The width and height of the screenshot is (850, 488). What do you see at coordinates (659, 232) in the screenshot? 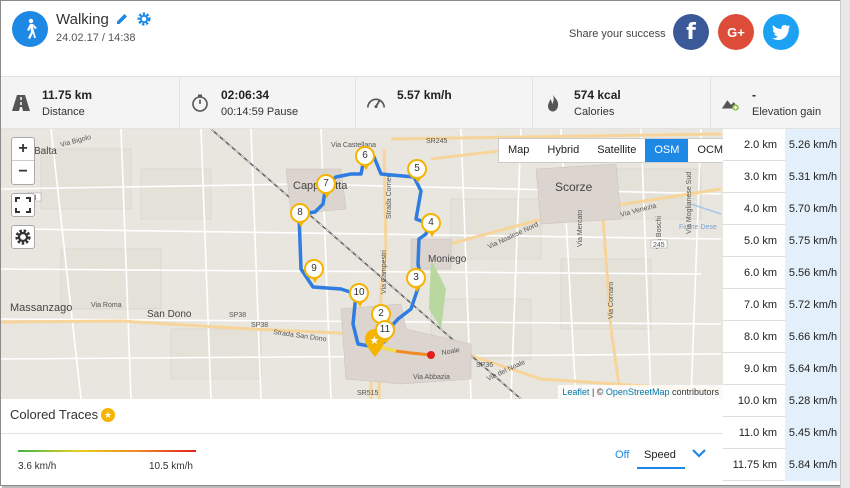
I see `road-label: Via Boschi` at bounding box center [659, 232].